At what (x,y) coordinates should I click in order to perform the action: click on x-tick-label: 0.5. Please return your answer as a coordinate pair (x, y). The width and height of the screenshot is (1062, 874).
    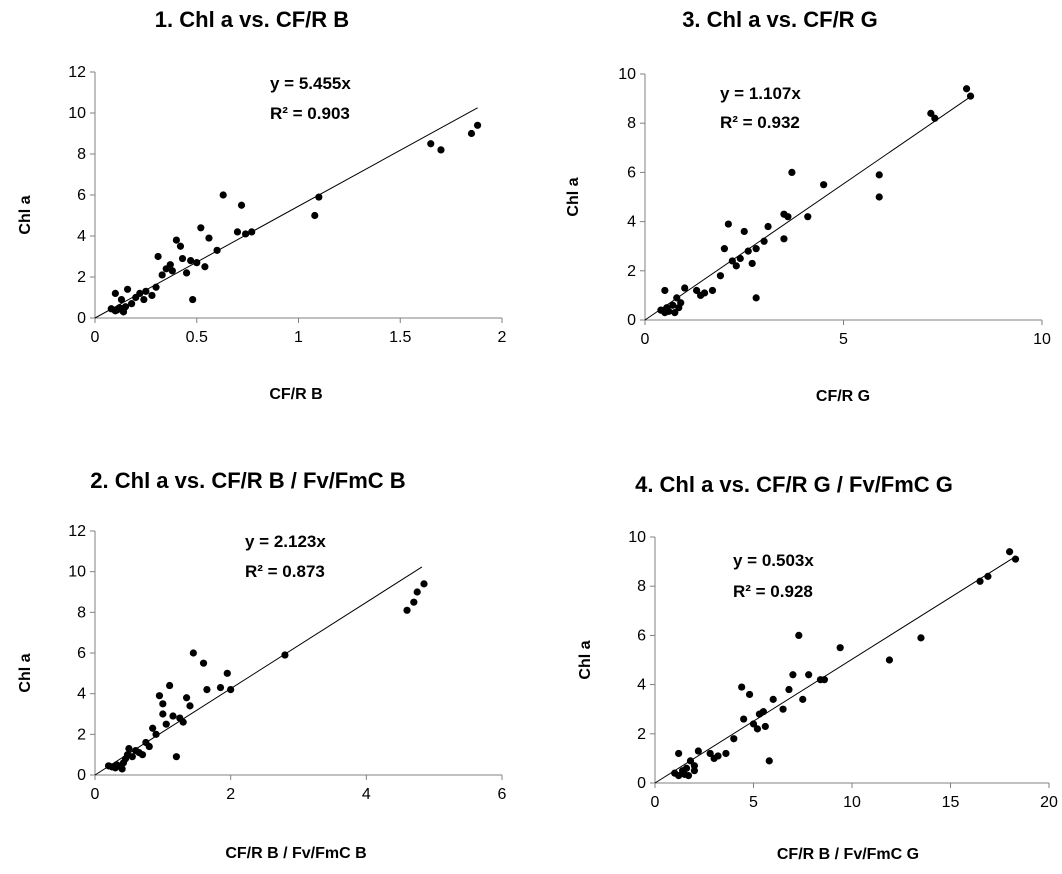
    Looking at the image, I should click on (197, 337).